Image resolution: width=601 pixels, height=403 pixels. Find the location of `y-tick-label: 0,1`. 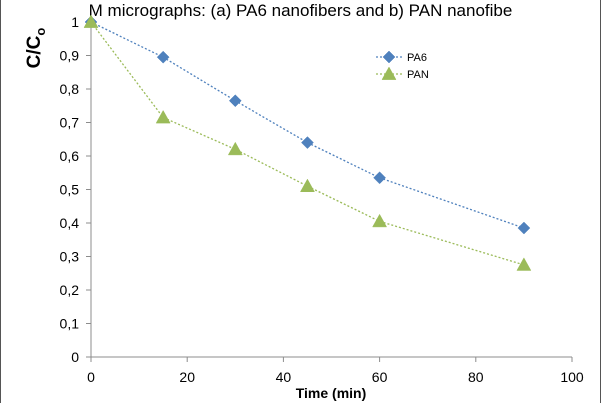

y-tick-label: 0,1 is located at coordinates (70, 324).